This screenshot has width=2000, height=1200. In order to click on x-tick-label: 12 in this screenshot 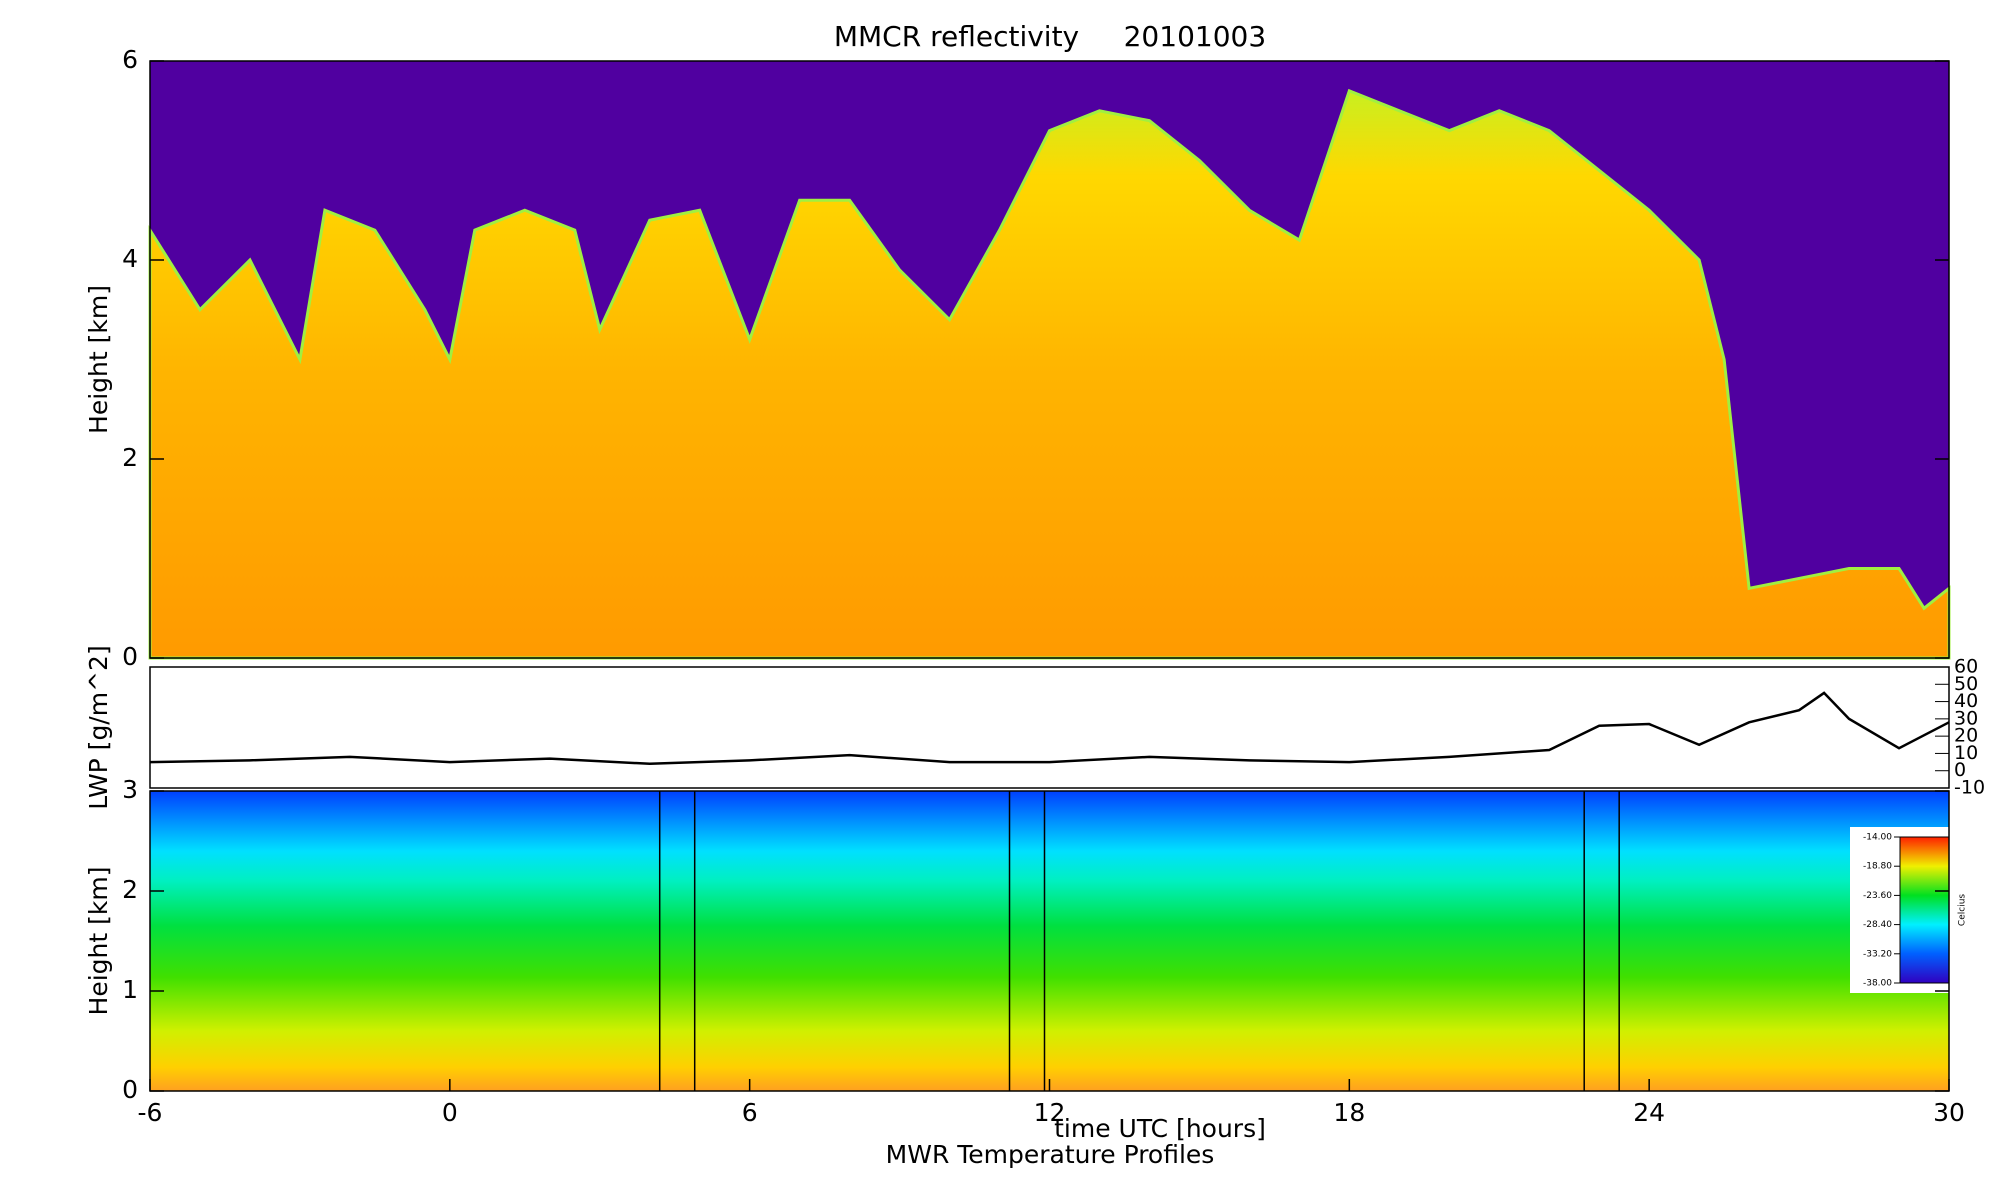, I will do `click(1050, 1112)`.